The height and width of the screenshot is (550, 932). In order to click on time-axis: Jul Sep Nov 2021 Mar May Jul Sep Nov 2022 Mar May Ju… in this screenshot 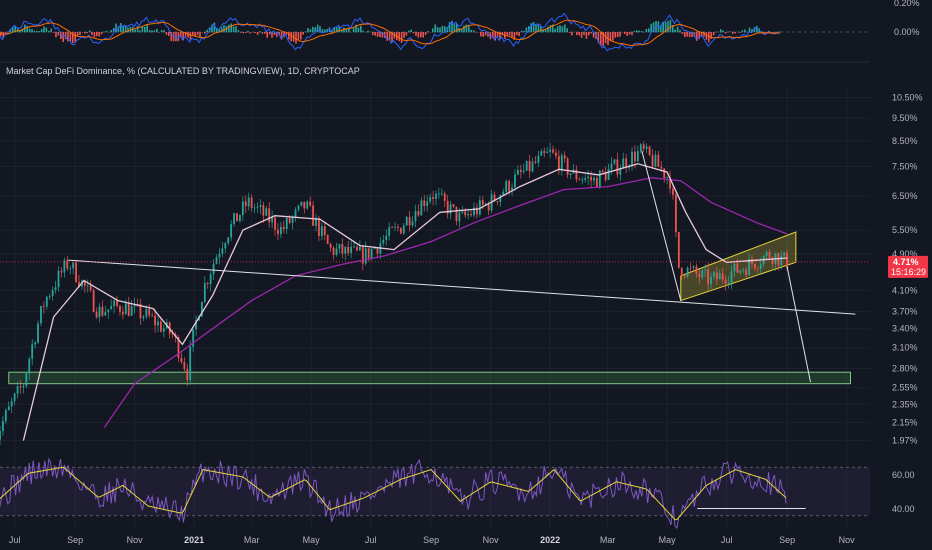, I will do `click(432, 540)`.